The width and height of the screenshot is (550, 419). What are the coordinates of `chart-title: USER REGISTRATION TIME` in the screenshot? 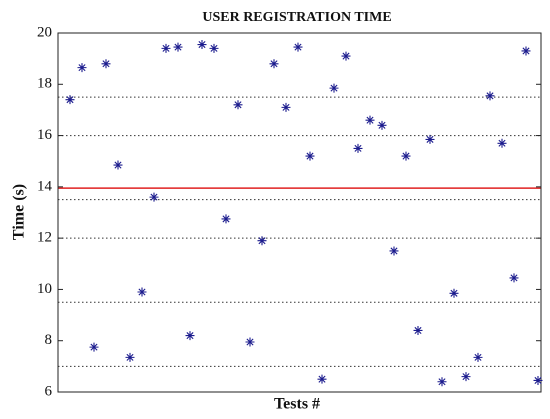 It's located at (296, 17).